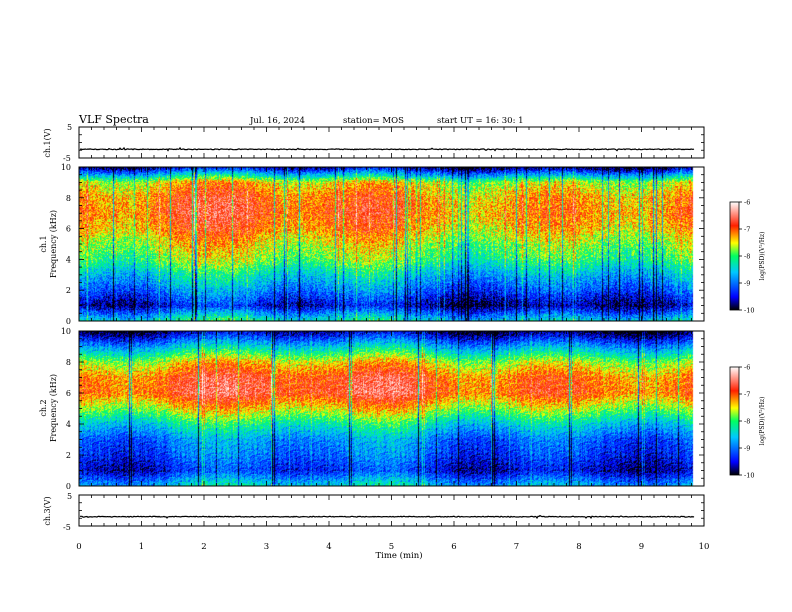  I want to click on time-axis-tick-labels: 0 1 2 3 4 5 6 7 8 9 10, so click(392, 547).